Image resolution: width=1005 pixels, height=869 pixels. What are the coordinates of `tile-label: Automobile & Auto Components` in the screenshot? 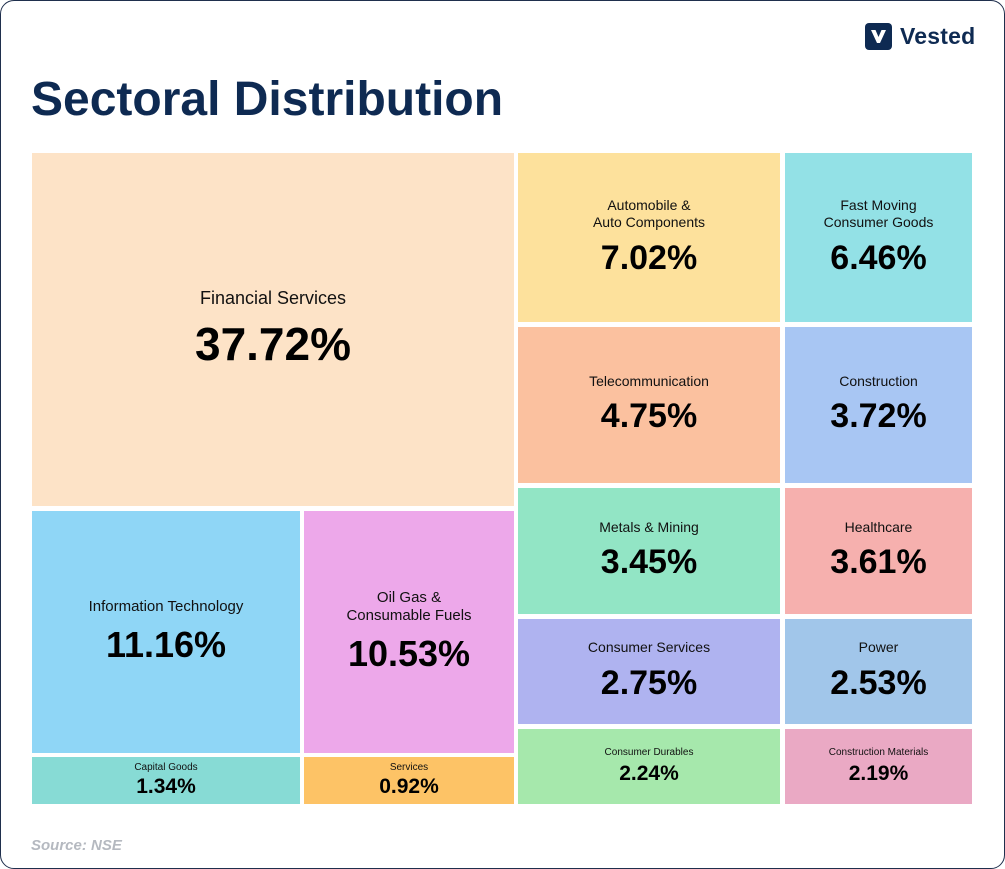 It's located at (649, 213).